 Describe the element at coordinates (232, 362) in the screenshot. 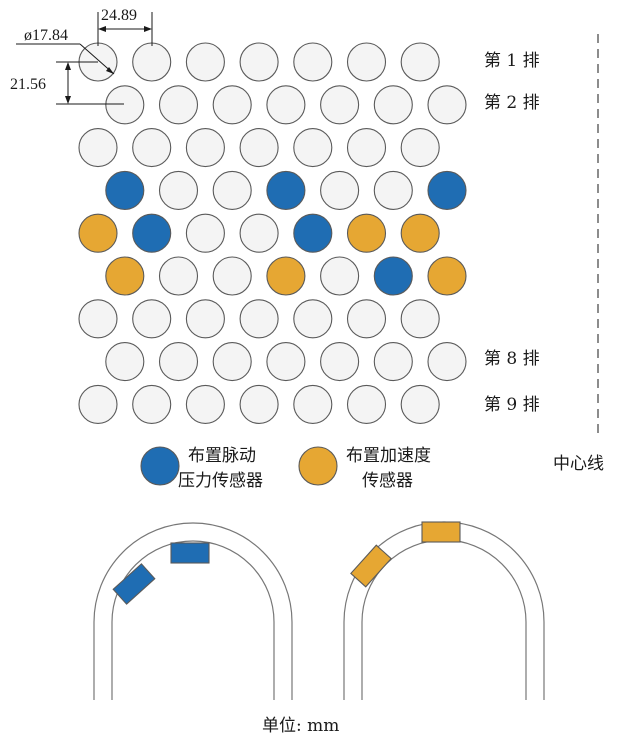

I see `tube-r8-c3` at that location.